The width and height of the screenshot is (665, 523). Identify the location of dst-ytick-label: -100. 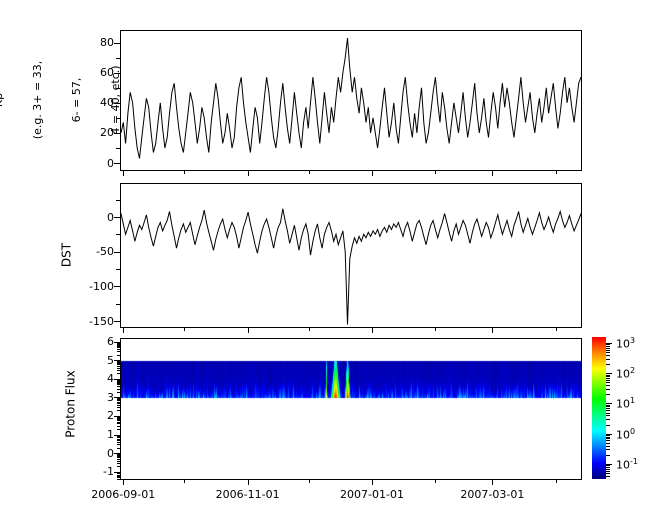
(101, 286).